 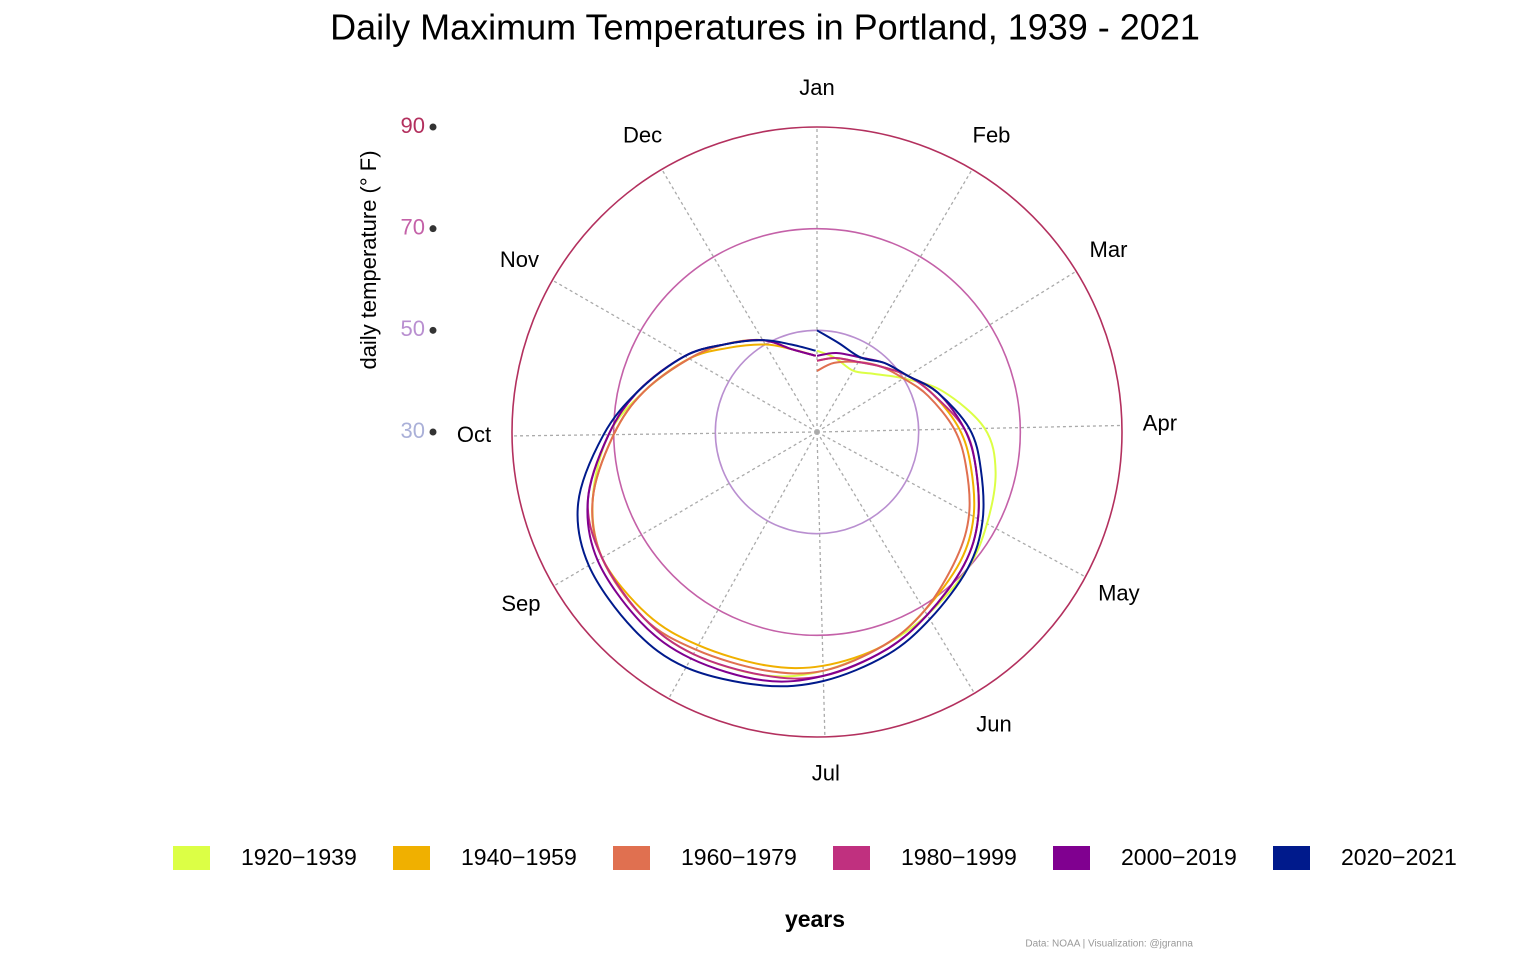 What do you see at coordinates (1399, 857) in the screenshot?
I see `legend-label: 2020−2021` at bounding box center [1399, 857].